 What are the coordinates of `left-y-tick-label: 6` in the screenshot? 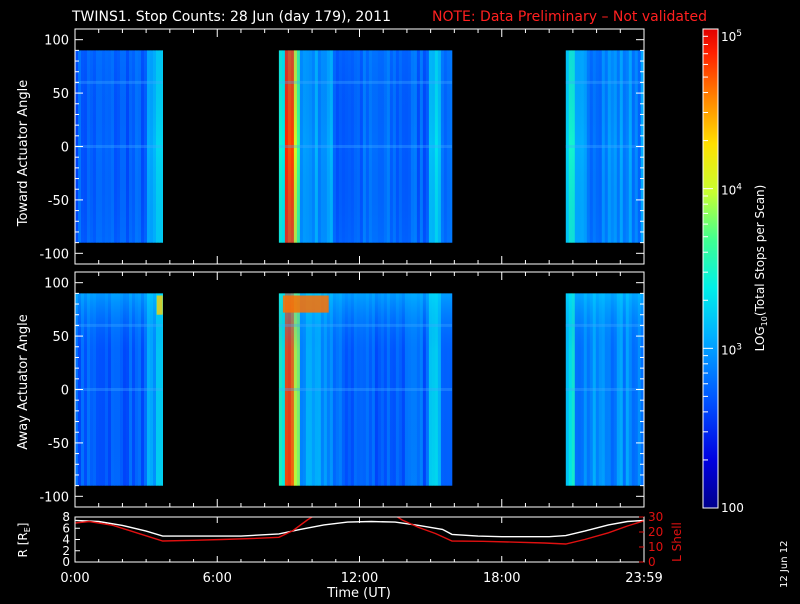 It's located at (66, 528).